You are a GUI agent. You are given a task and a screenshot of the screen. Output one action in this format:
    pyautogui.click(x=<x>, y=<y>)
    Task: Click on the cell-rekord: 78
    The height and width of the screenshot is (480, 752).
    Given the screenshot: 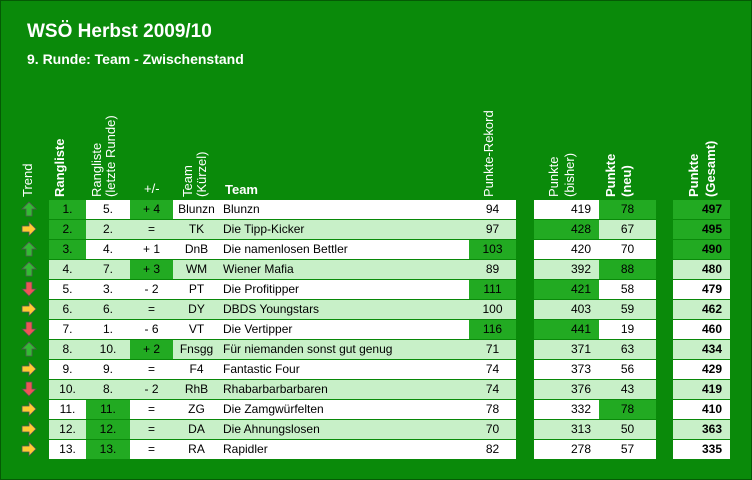 What is the action you would take?
    pyautogui.click(x=492, y=409)
    